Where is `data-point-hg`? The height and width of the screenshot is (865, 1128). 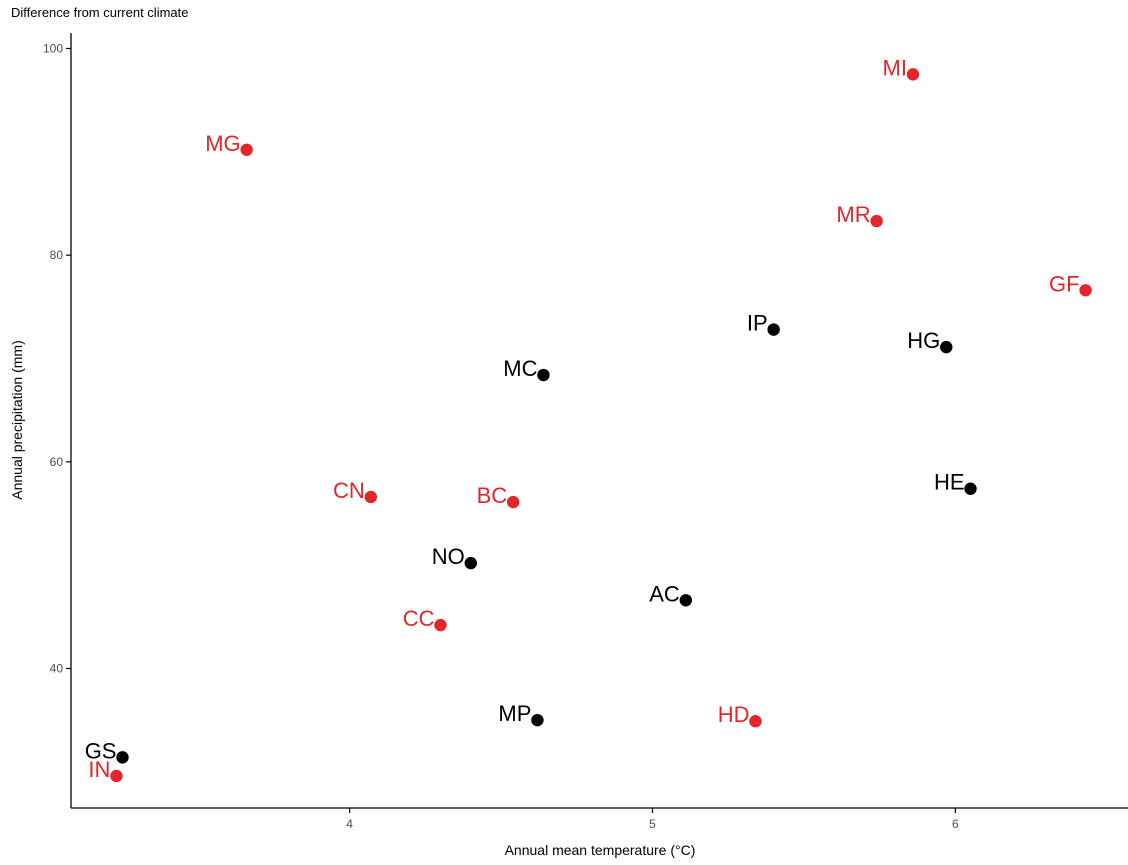
data-point-hg is located at coordinates (946, 347).